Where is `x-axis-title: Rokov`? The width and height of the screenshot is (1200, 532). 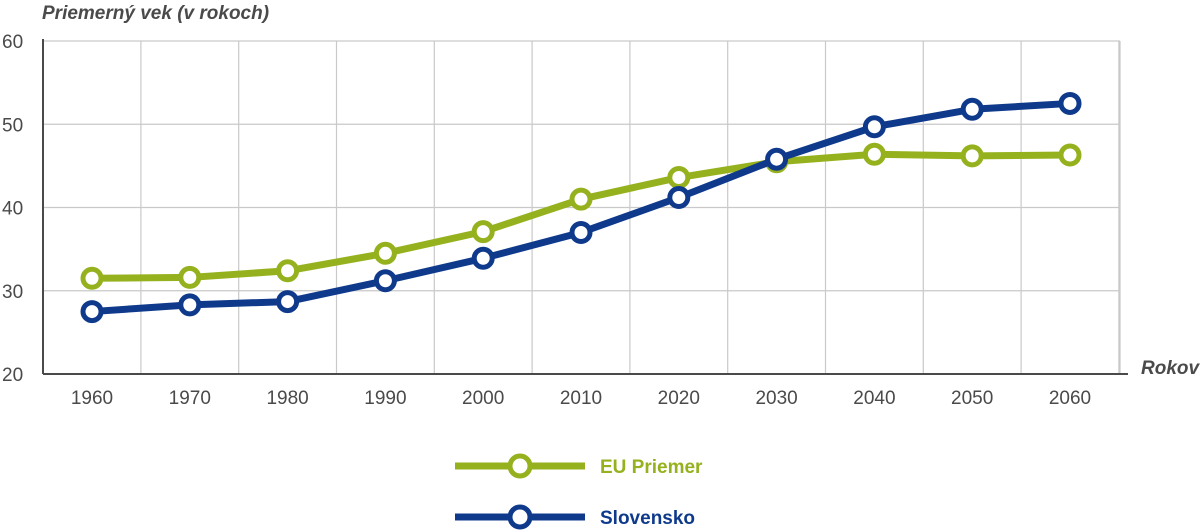 x-axis-title: Rokov is located at coordinates (1170, 368).